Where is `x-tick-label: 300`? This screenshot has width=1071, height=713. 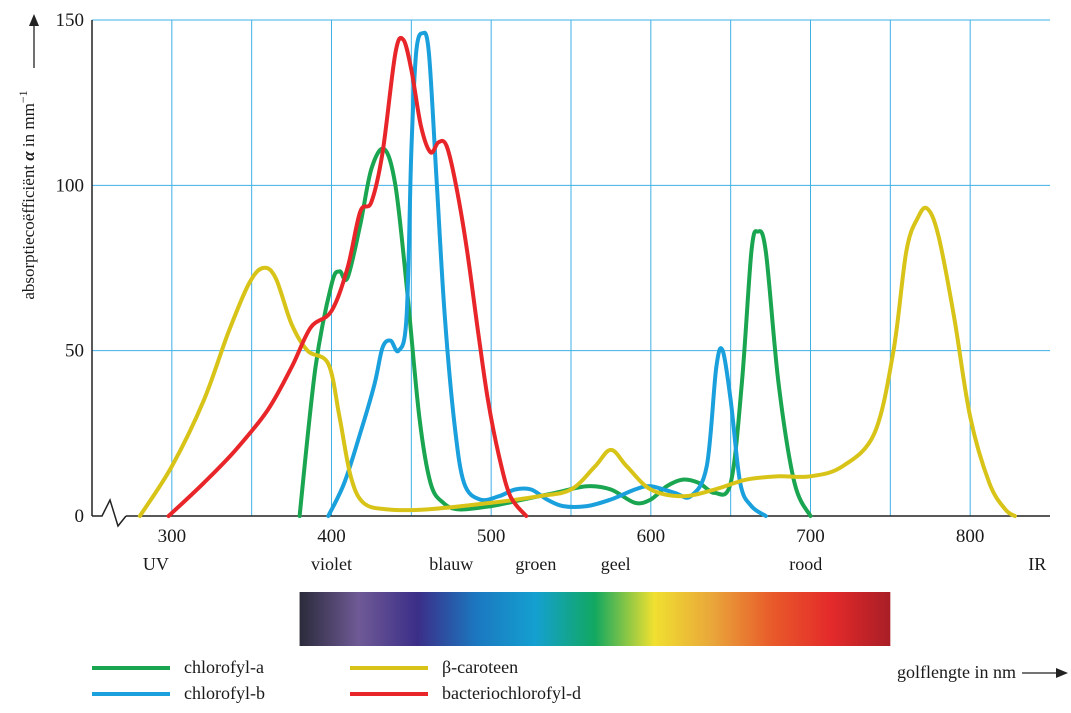 x-tick-label: 300 is located at coordinates (172, 536).